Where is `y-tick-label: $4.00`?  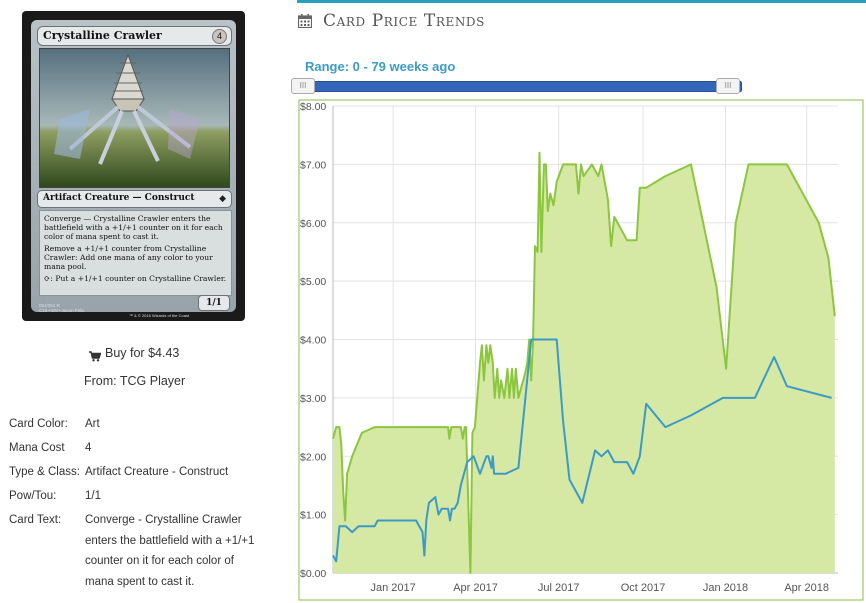
y-tick-label: $4.00 is located at coordinates (313, 341).